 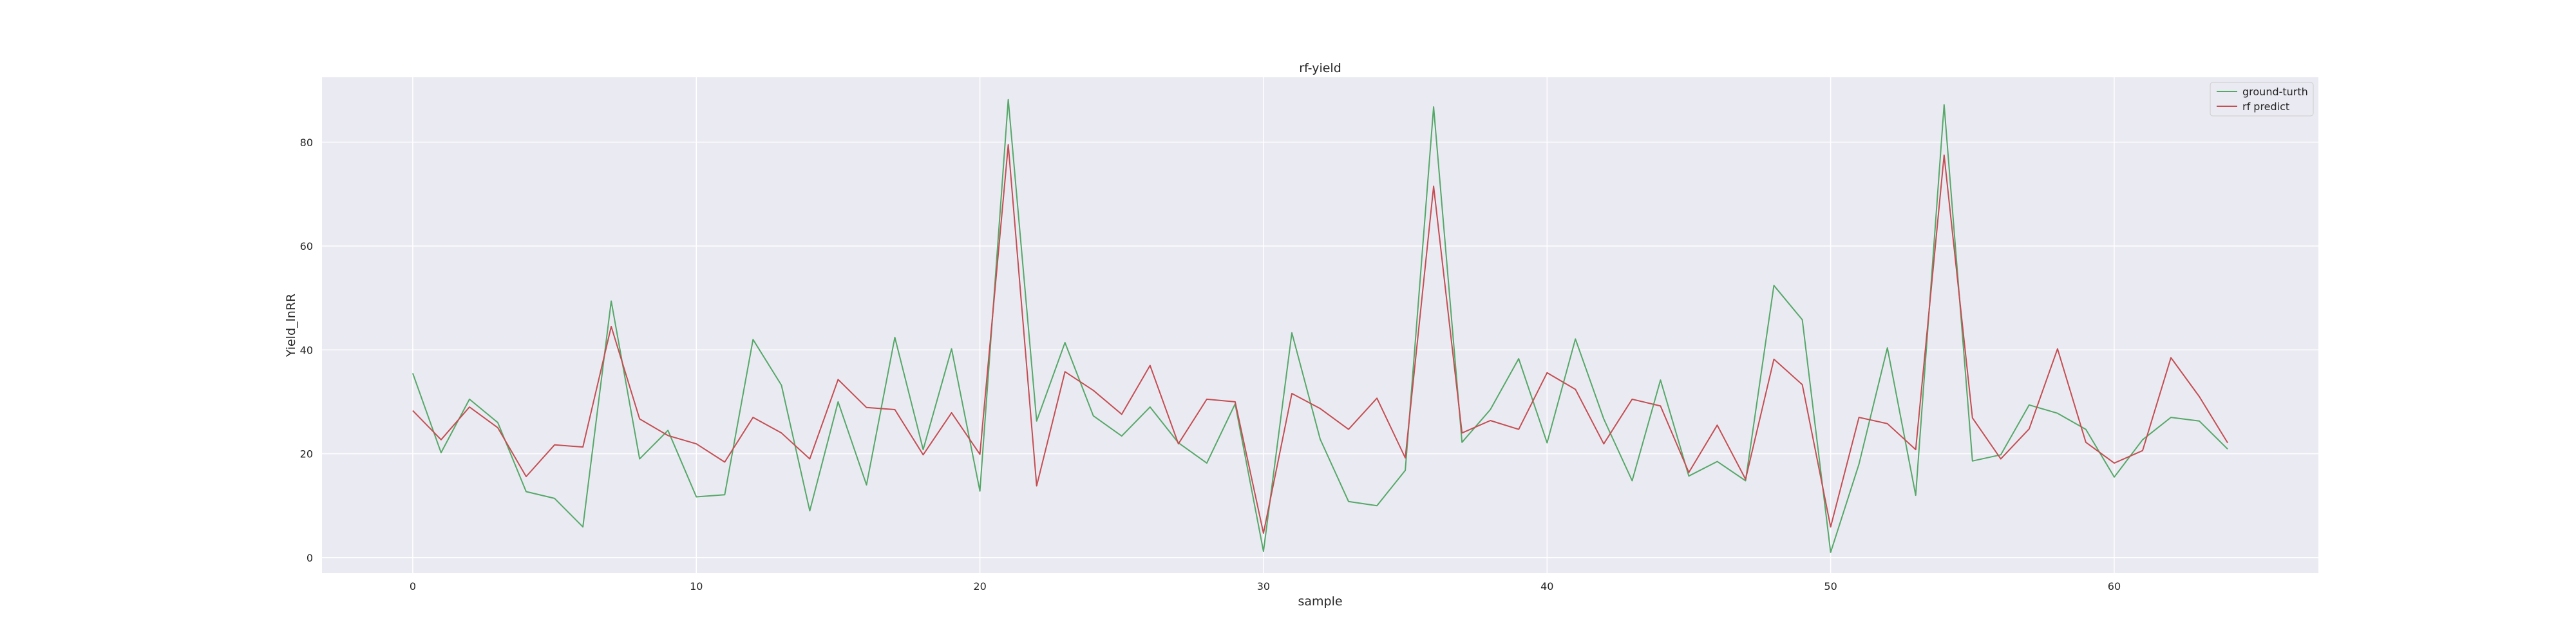 I want to click on x-tick-label: 0, so click(x=413, y=586).